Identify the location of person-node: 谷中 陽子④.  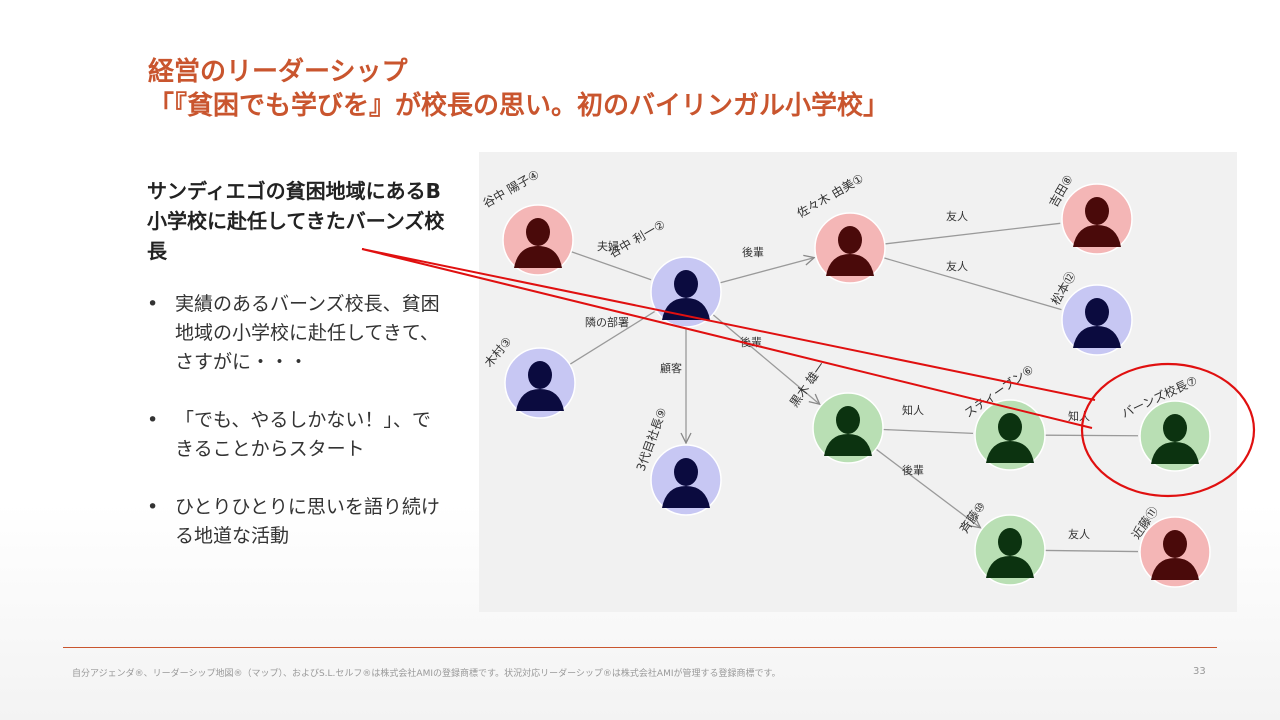
(527, 221).